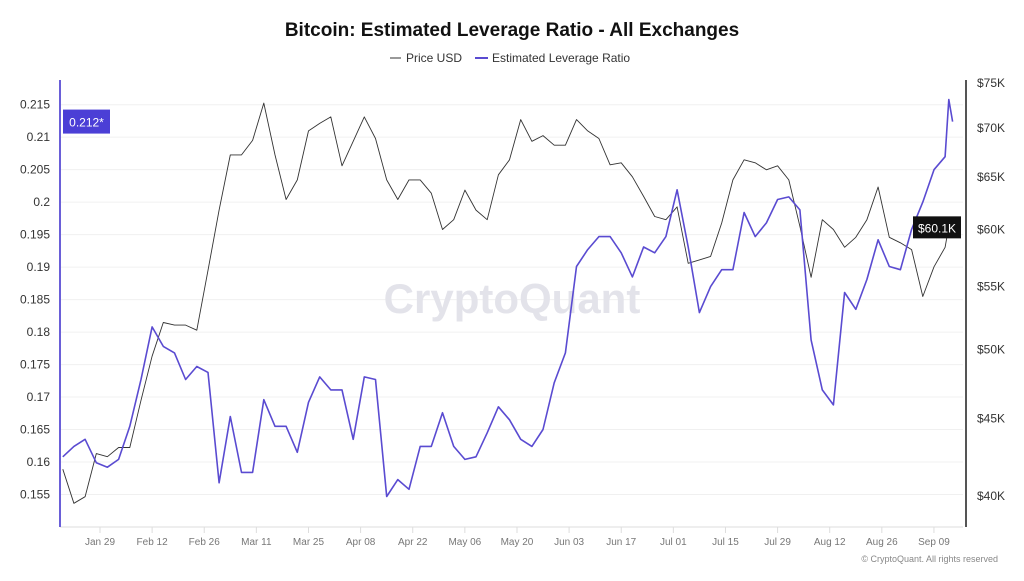 The width and height of the screenshot is (1024, 581). Describe the element at coordinates (991, 177) in the screenshot. I see `right-tick-label: $65K` at that location.